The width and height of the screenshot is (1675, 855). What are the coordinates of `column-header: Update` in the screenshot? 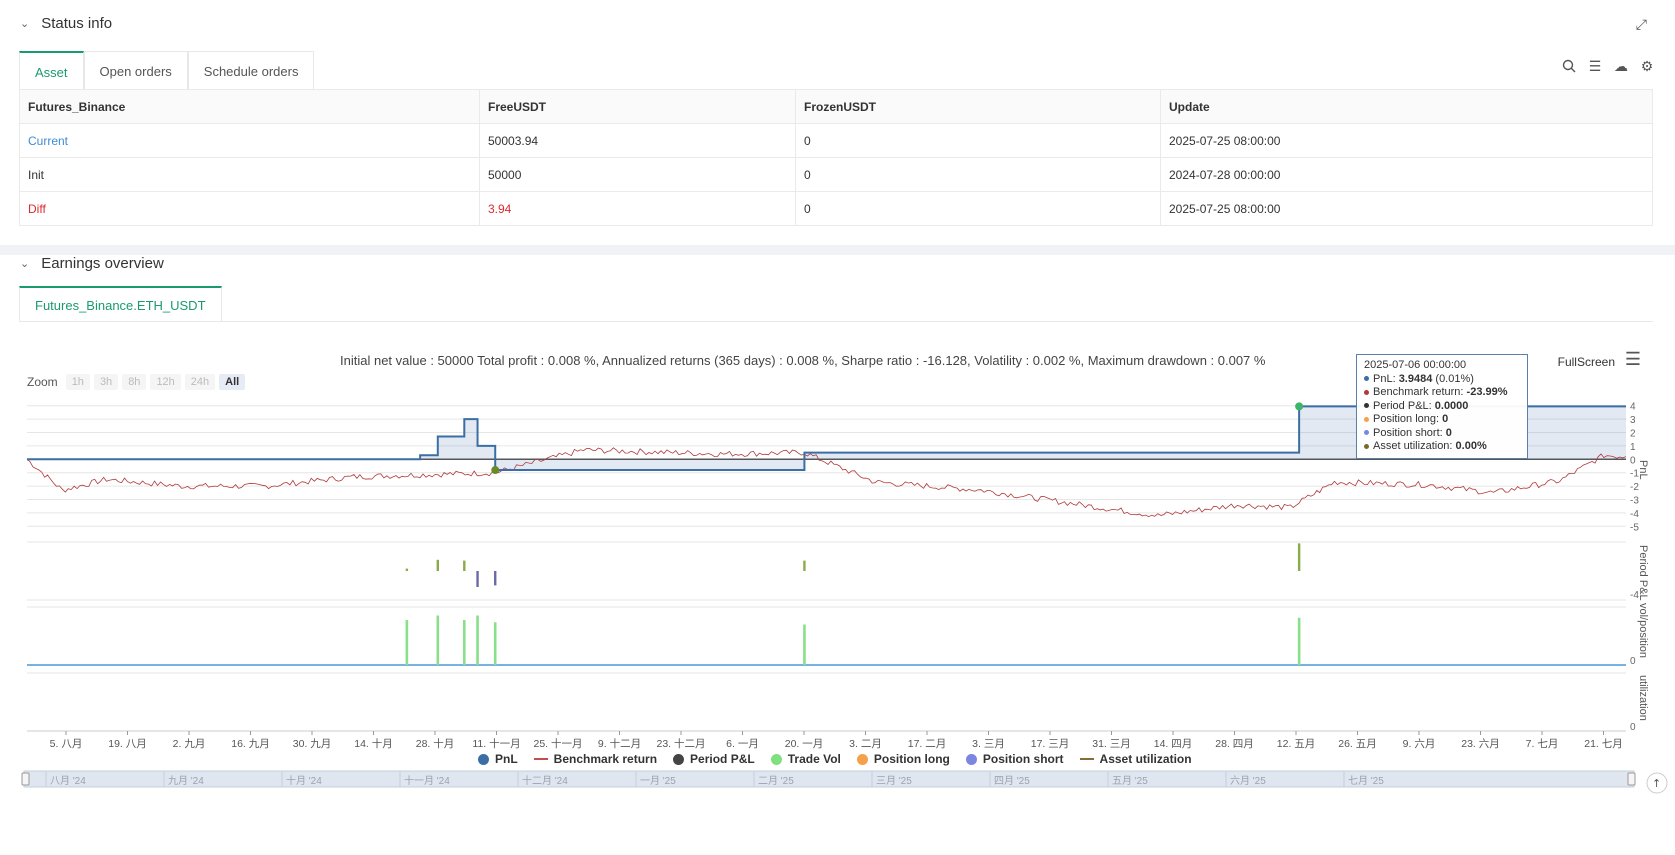 It's located at (1406, 106).